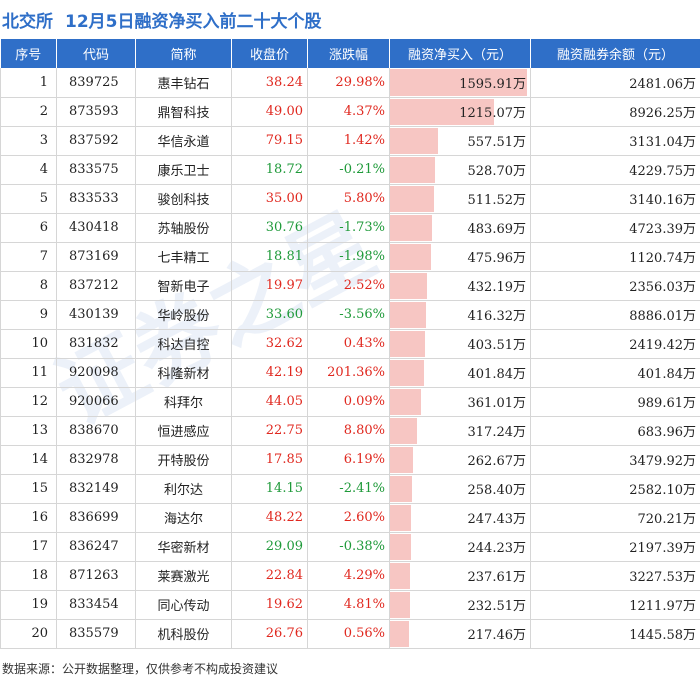 Image resolution: width=700 pixels, height=680 pixels. I want to click on cell-idx: 13, so click(28, 431).